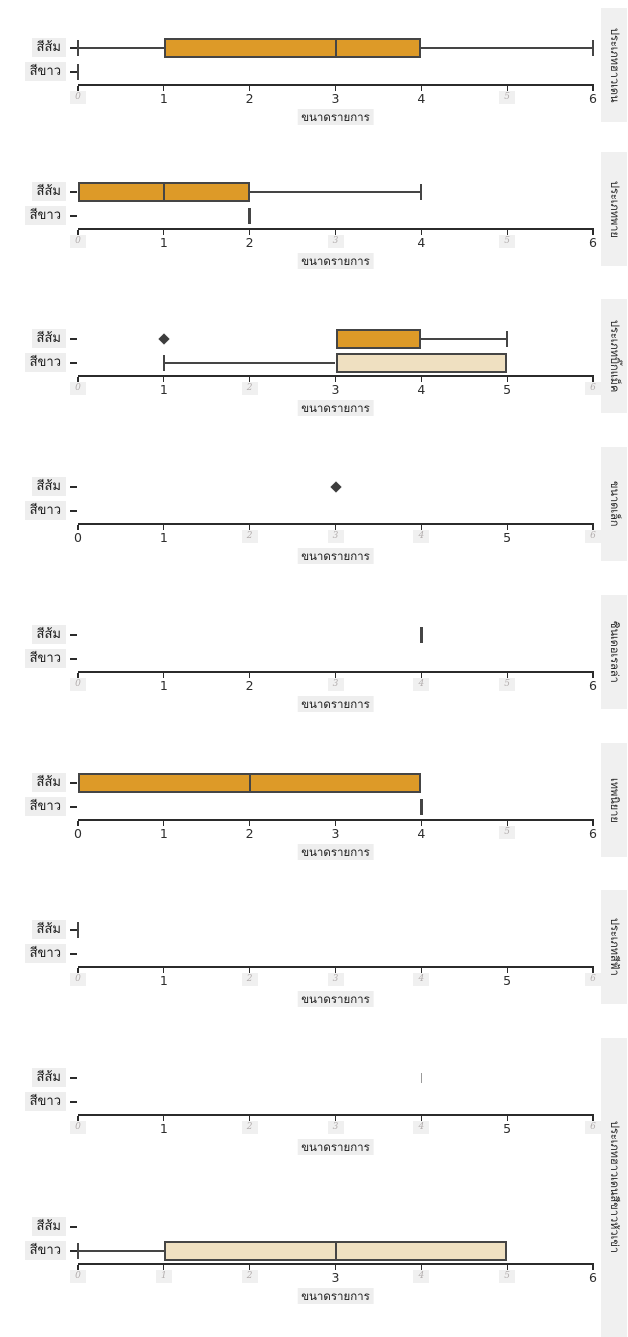 The width and height of the screenshot is (628, 1337). What do you see at coordinates (48, 47) in the screenshot?
I see `panel-0-ylabel-0: สีส้ม` at bounding box center [48, 47].